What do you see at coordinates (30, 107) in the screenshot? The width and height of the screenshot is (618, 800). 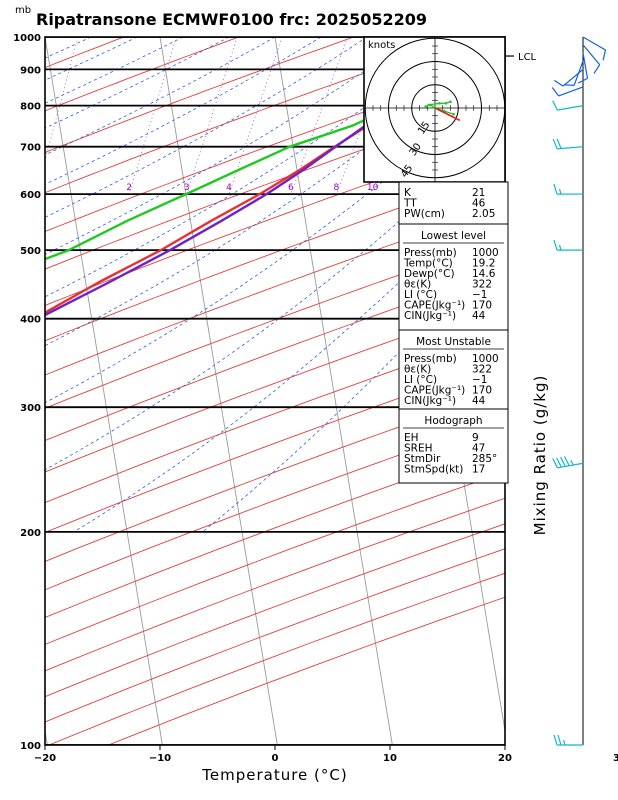 I see `pressure-tick-label: 800` at bounding box center [30, 107].